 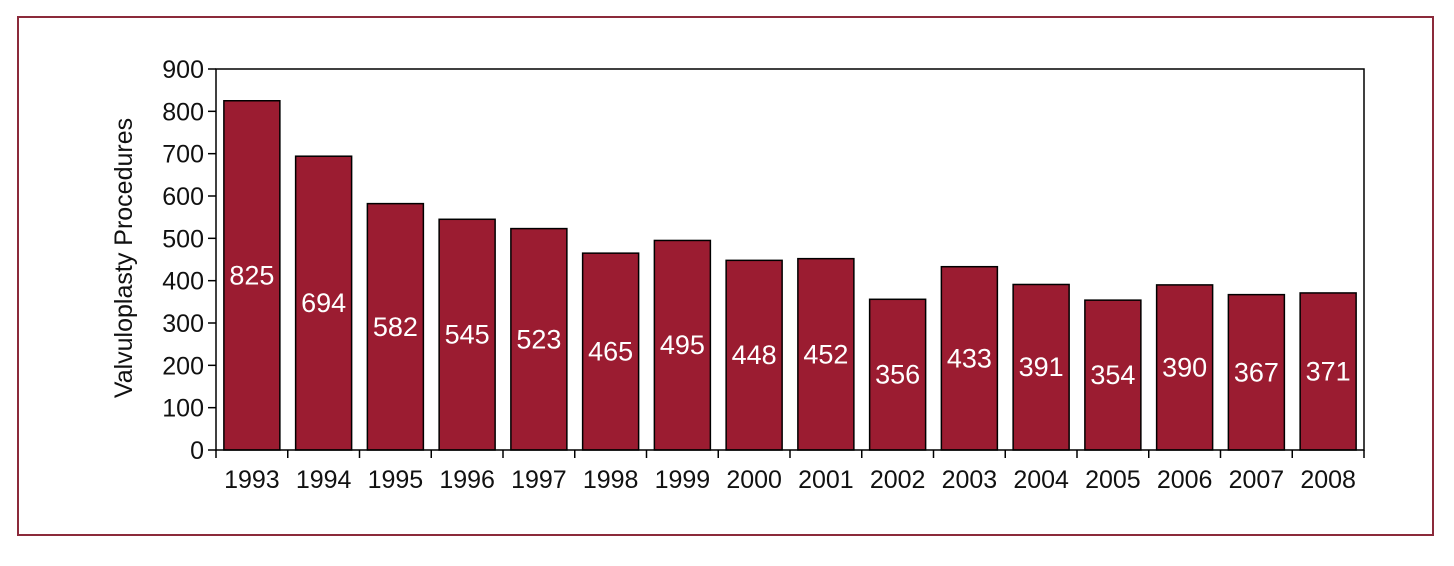 I want to click on x-tick-label: 1995, so click(x=396, y=480).